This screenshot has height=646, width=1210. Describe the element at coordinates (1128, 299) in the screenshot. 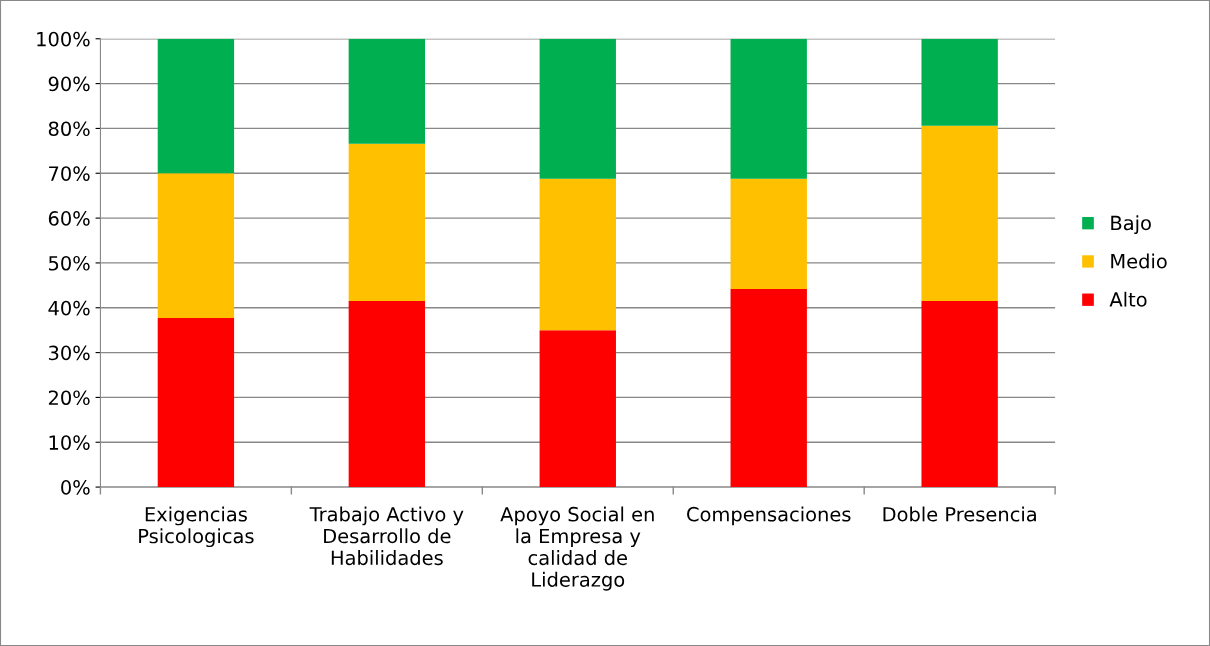

I see `legend-label: Alto` at that location.